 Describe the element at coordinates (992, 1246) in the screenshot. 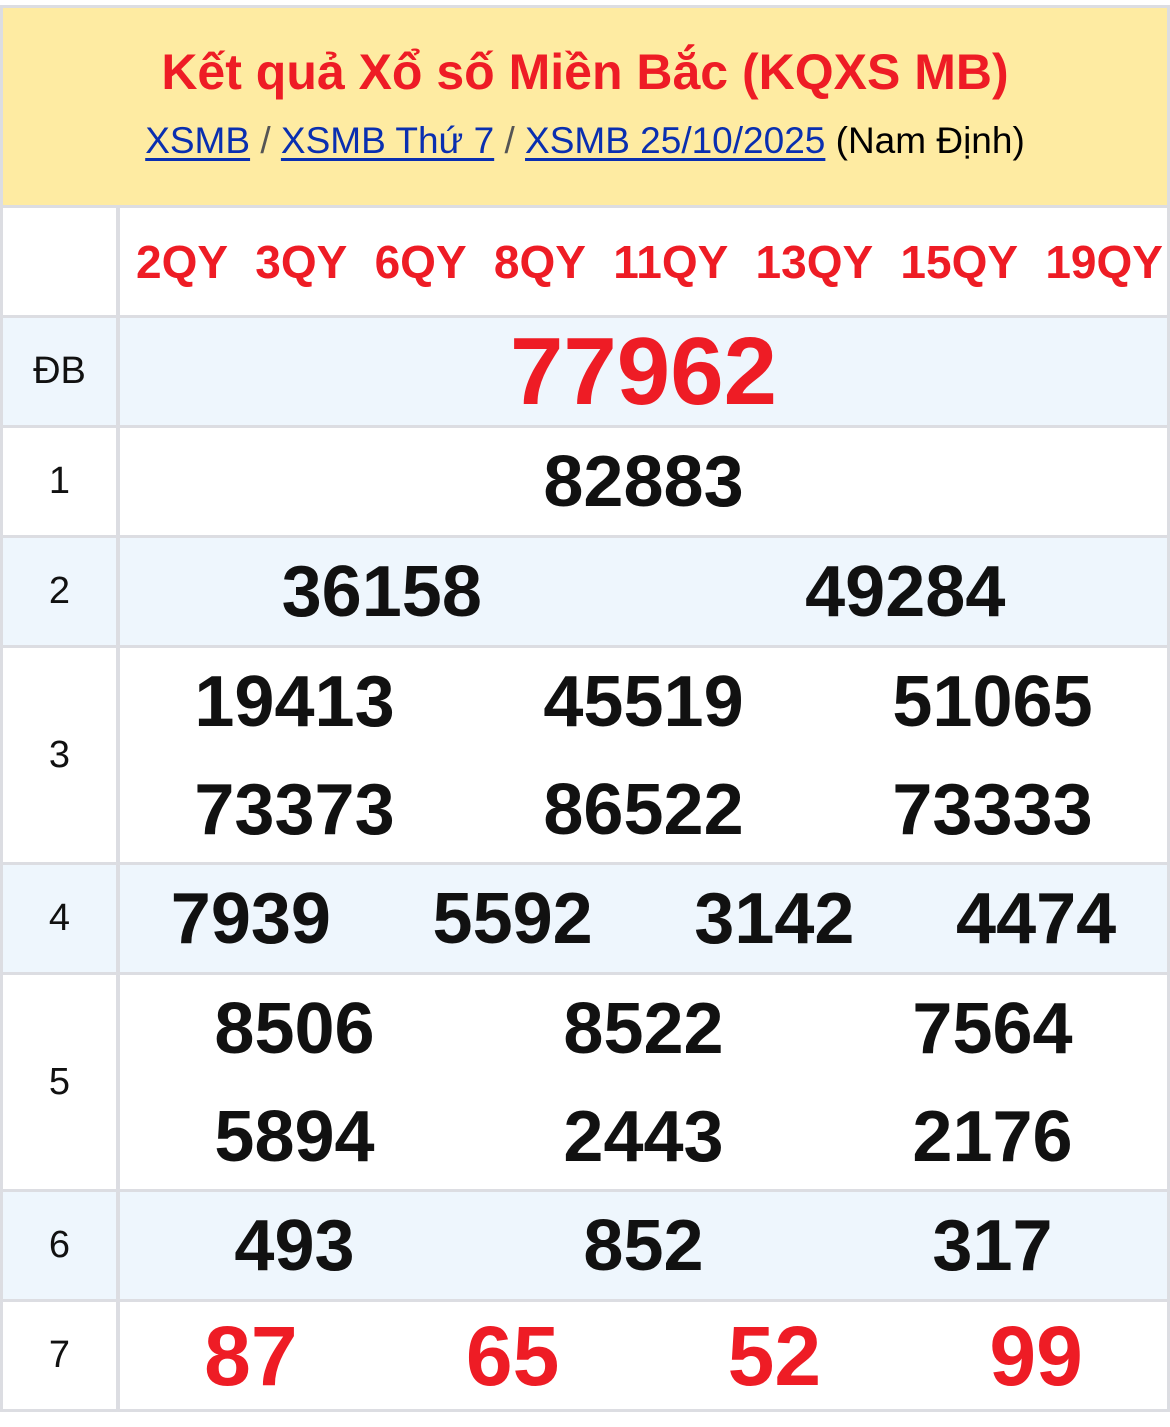

I see `prize-number: 317` at that location.